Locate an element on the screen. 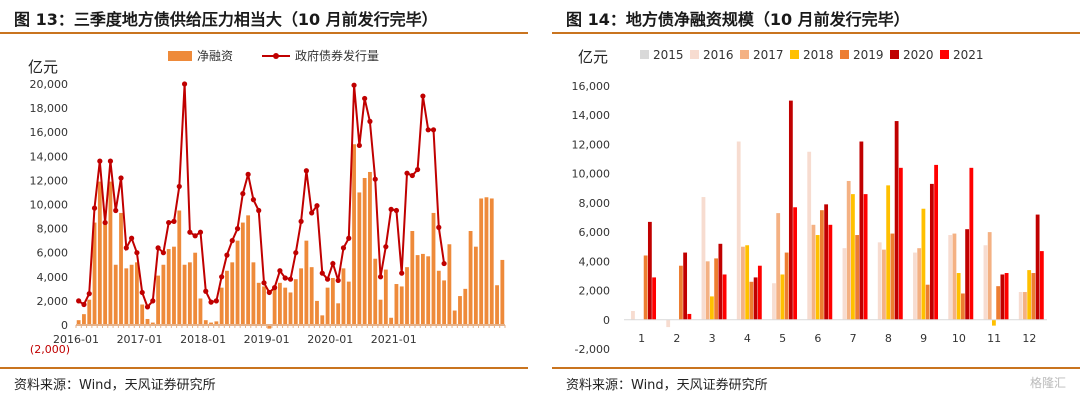 This screenshot has height=400, width=1080. x-tick-label: 12 is located at coordinates (1029, 338).